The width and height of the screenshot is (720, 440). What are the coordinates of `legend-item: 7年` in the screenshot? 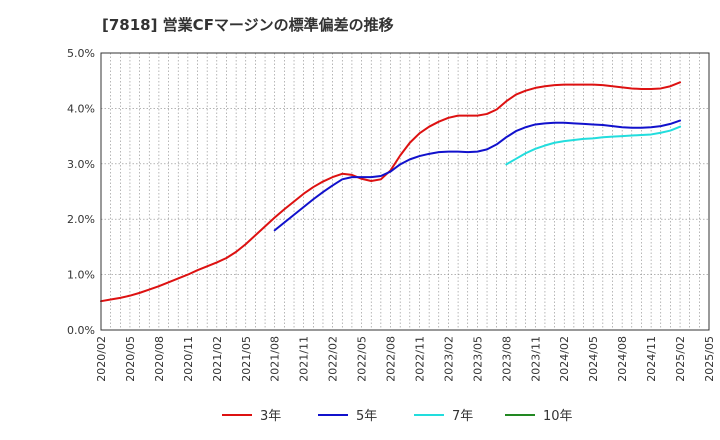 It's located at (443, 416).